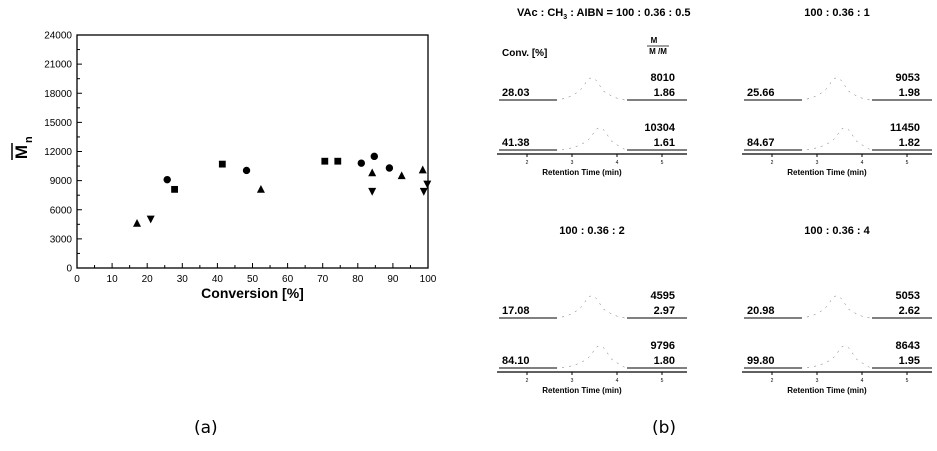 The image size is (937, 451). What do you see at coordinates (252, 293) in the screenshot?
I see `x-axis-label-a: Conversion [%]` at bounding box center [252, 293].